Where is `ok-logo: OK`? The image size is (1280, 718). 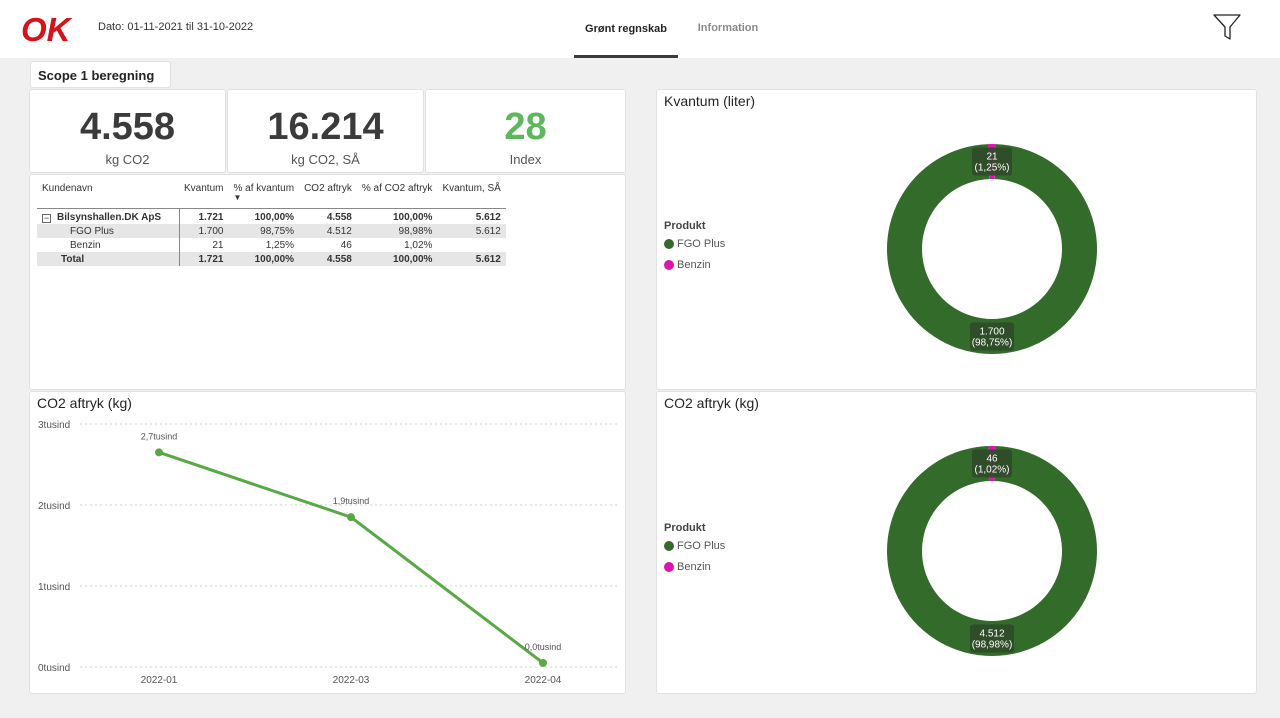
ok-logo: OK is located at coordinates (47, 29).